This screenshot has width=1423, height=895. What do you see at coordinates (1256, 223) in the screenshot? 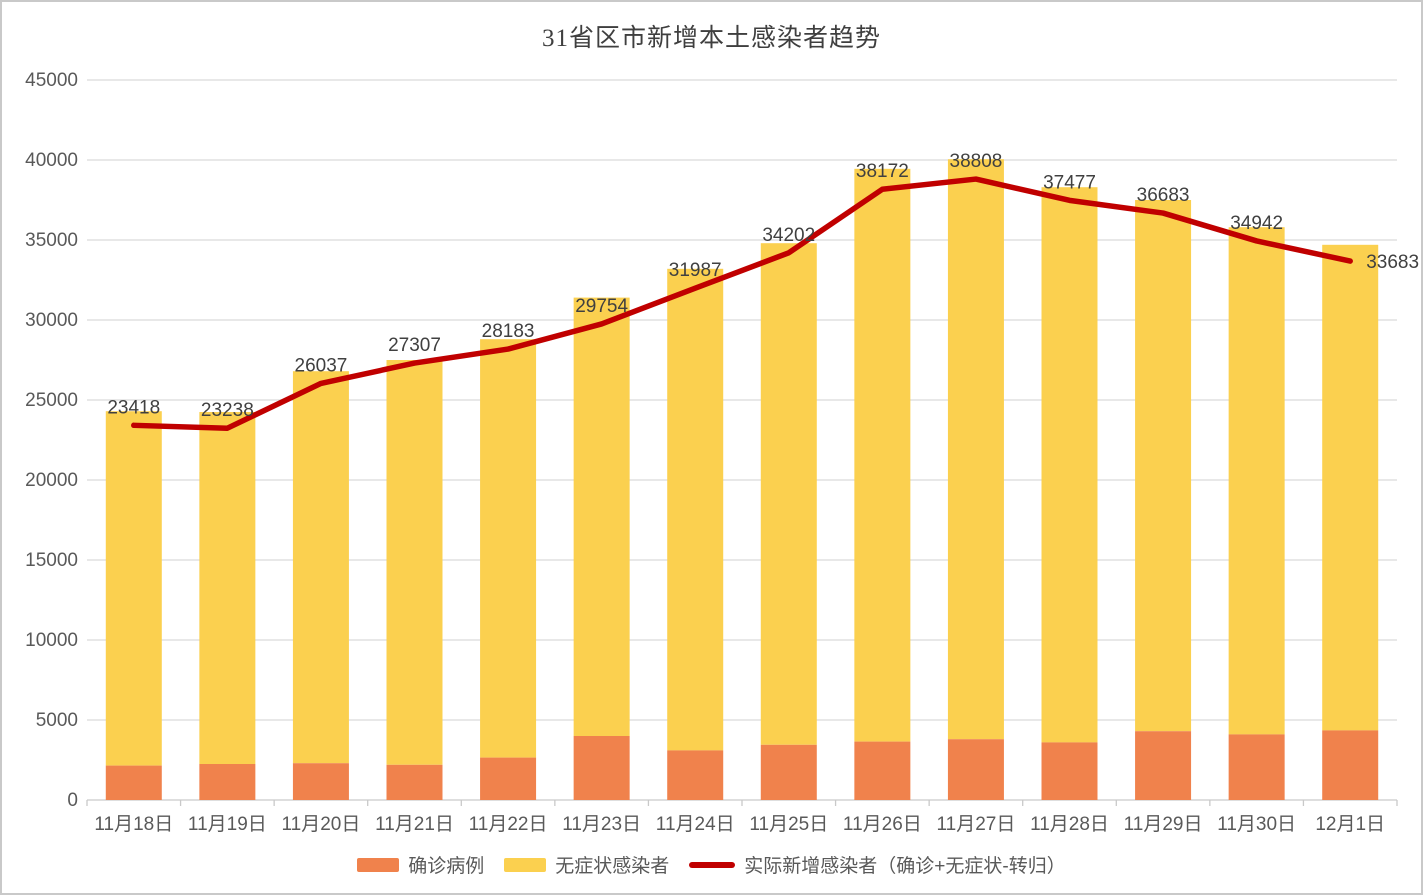
I see `data-label: 34942` at bounding box center [1256, 223].